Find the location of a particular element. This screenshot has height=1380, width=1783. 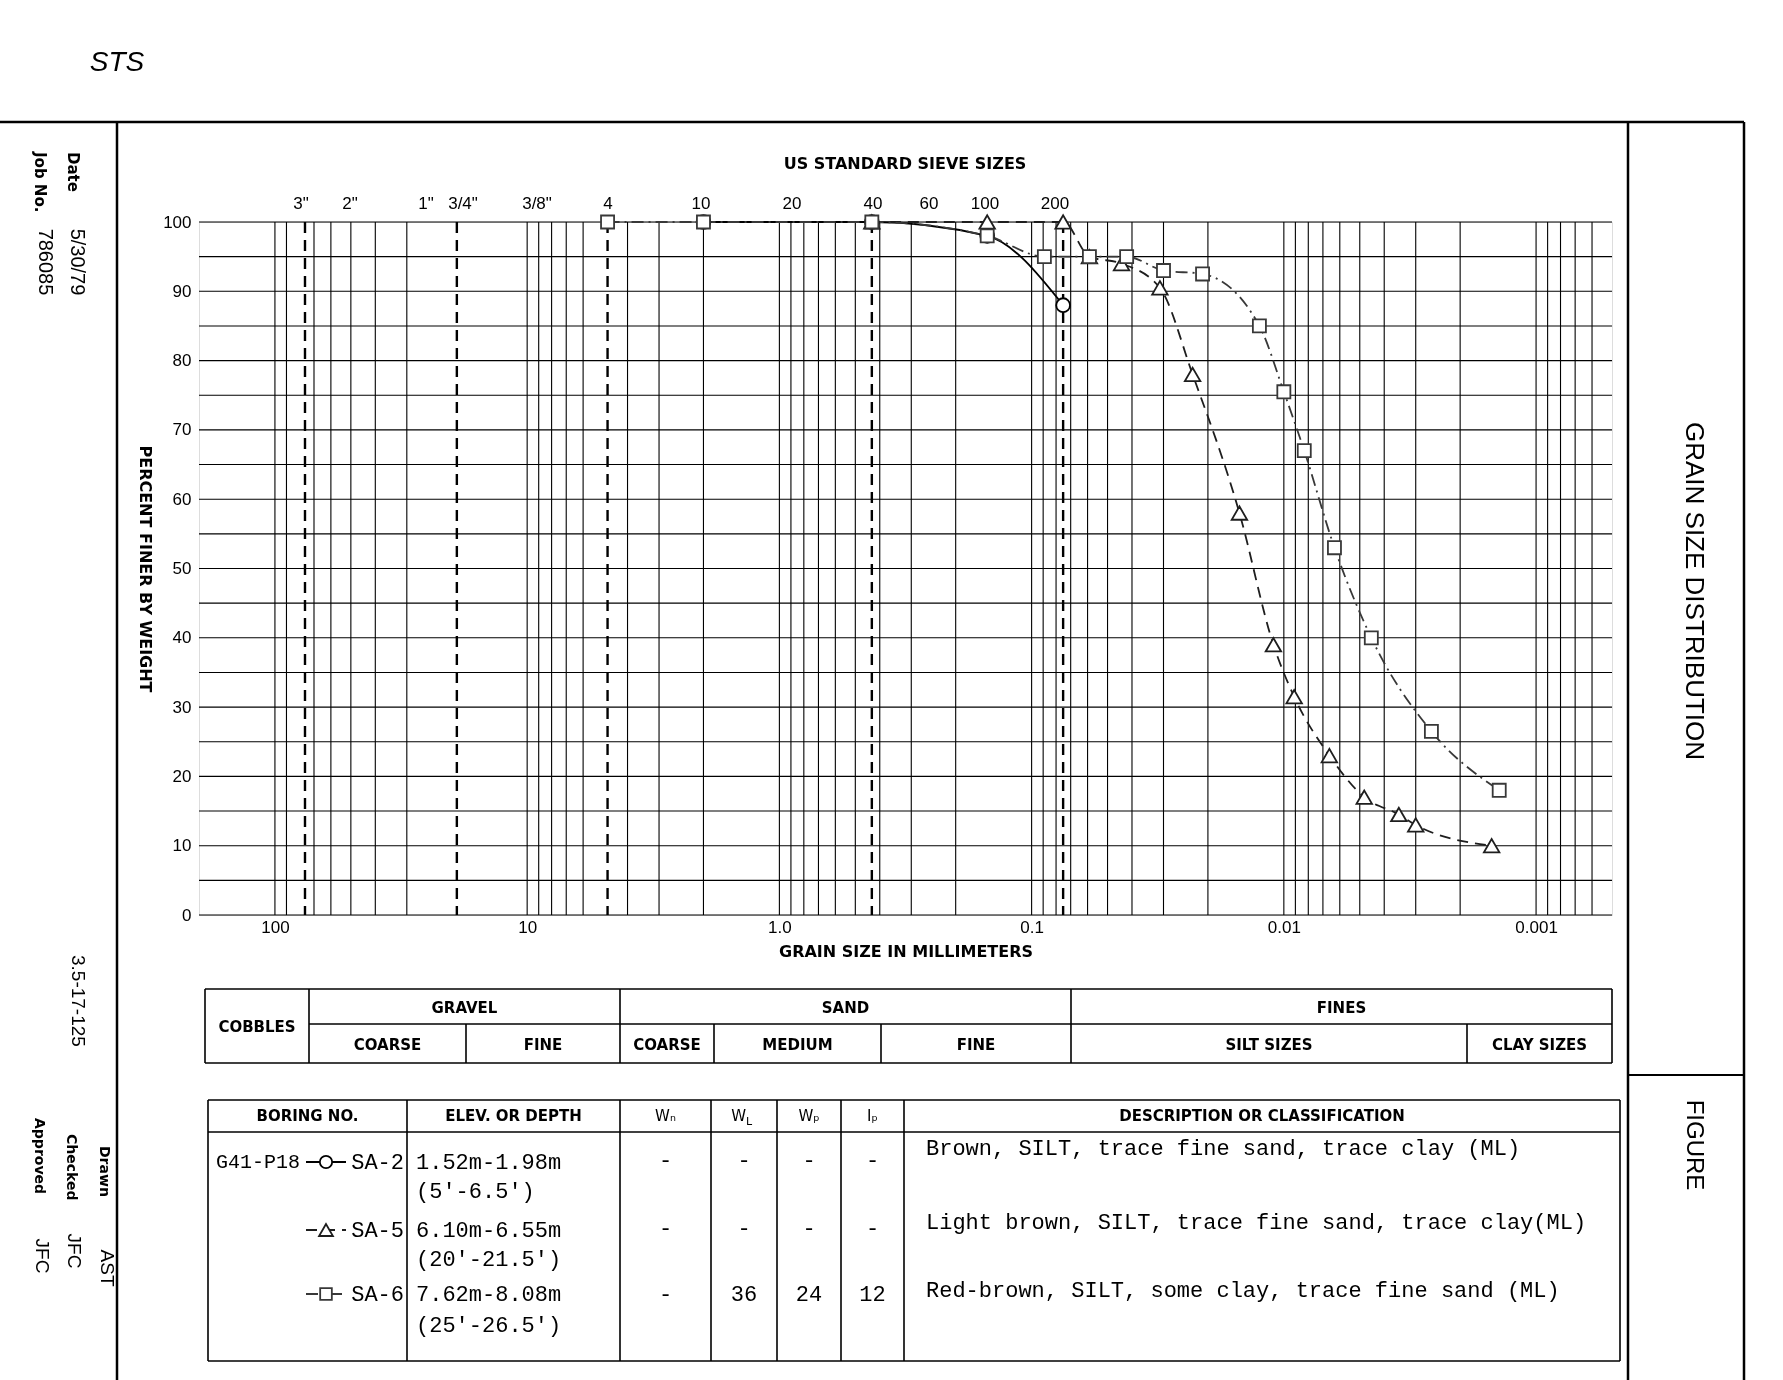

text: 3.5-17-125 is located at coordinates (78, 1001).